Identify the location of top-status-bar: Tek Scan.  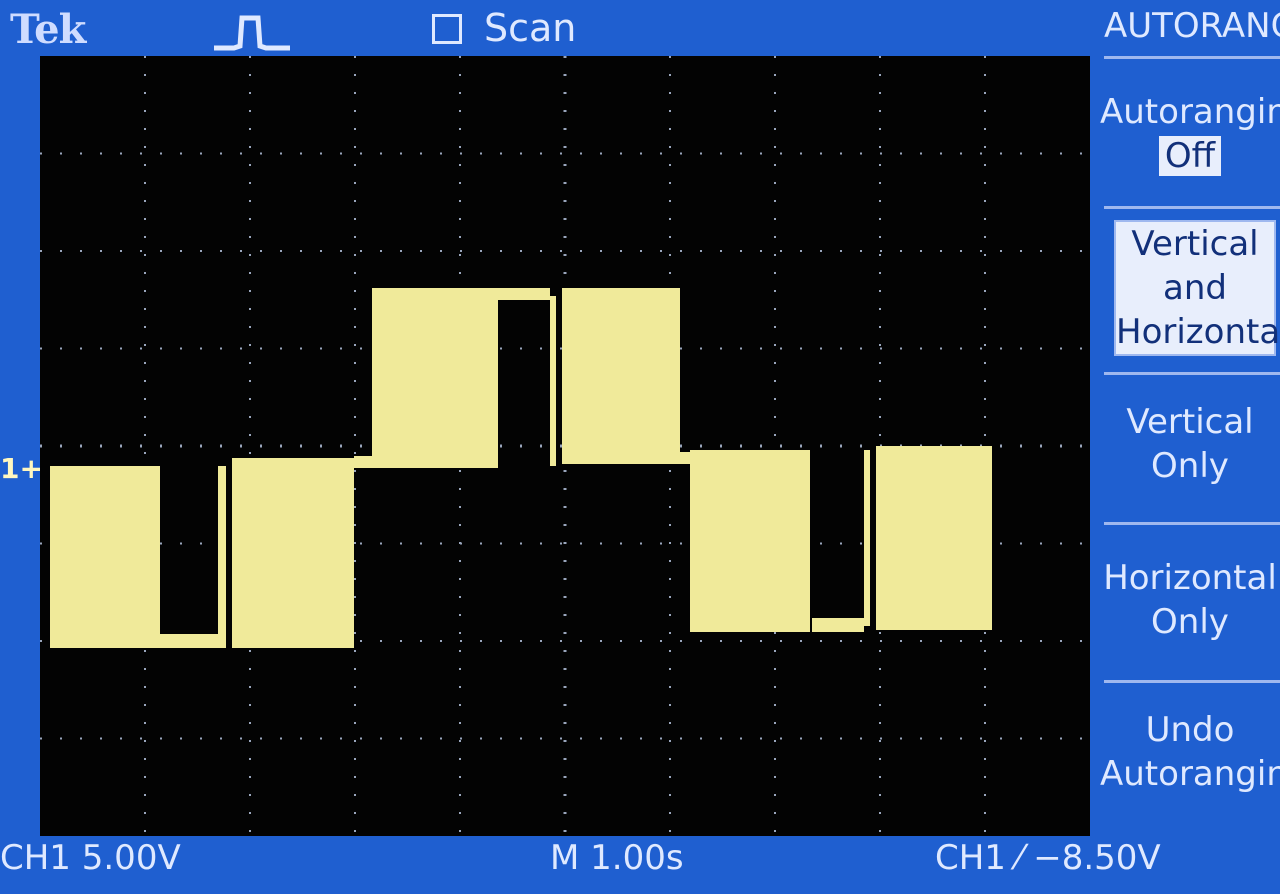
(545, 29).